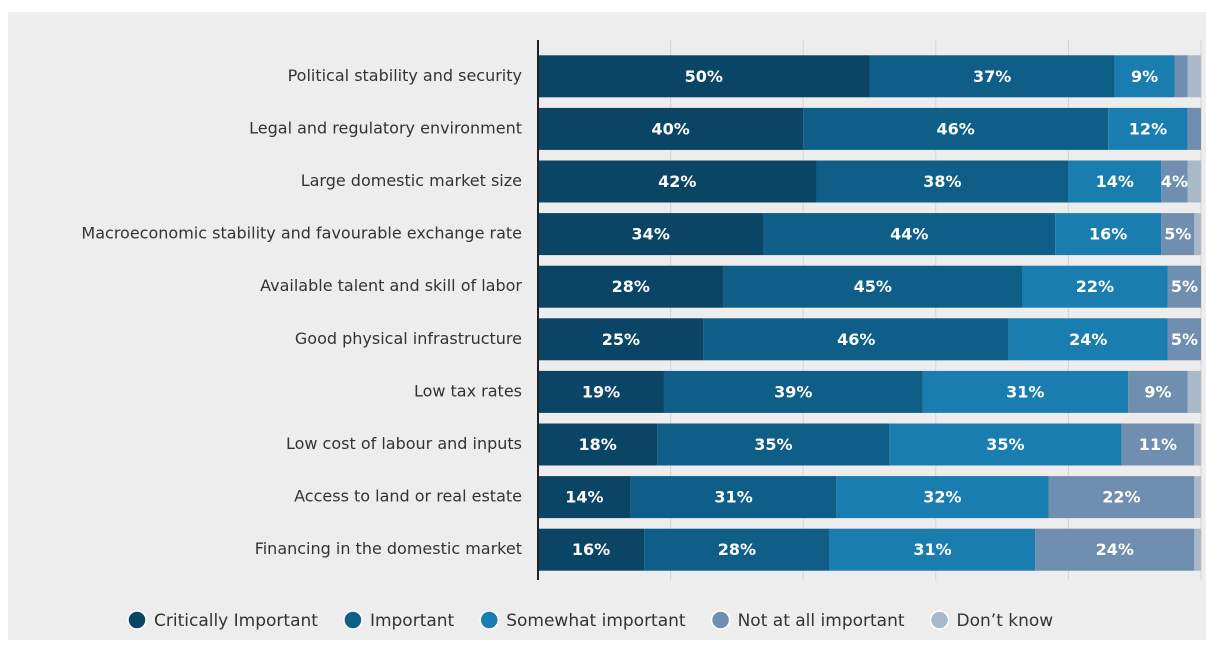 The width and height of the screenshot is (1206, 645). I want to click on category-label: Legal and regulatory environment, so click(385, 127).